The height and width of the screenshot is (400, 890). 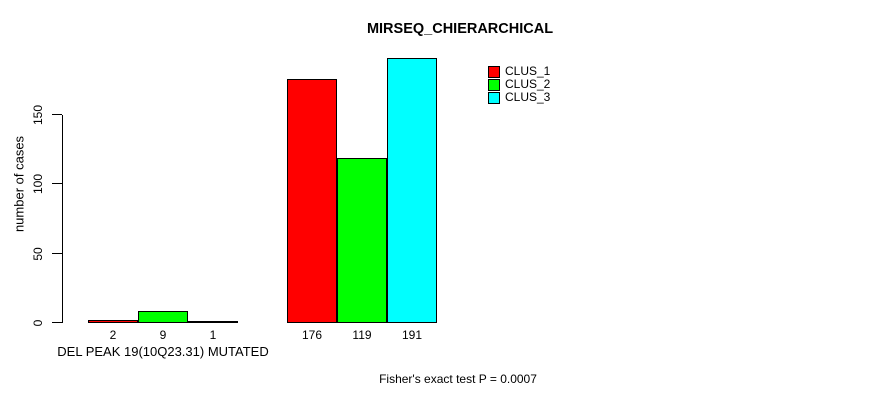 What do you see at coordinates (312, 200) in the screenshot?
I see `bar-clus_1-group2` at bounding box center [312, 200].